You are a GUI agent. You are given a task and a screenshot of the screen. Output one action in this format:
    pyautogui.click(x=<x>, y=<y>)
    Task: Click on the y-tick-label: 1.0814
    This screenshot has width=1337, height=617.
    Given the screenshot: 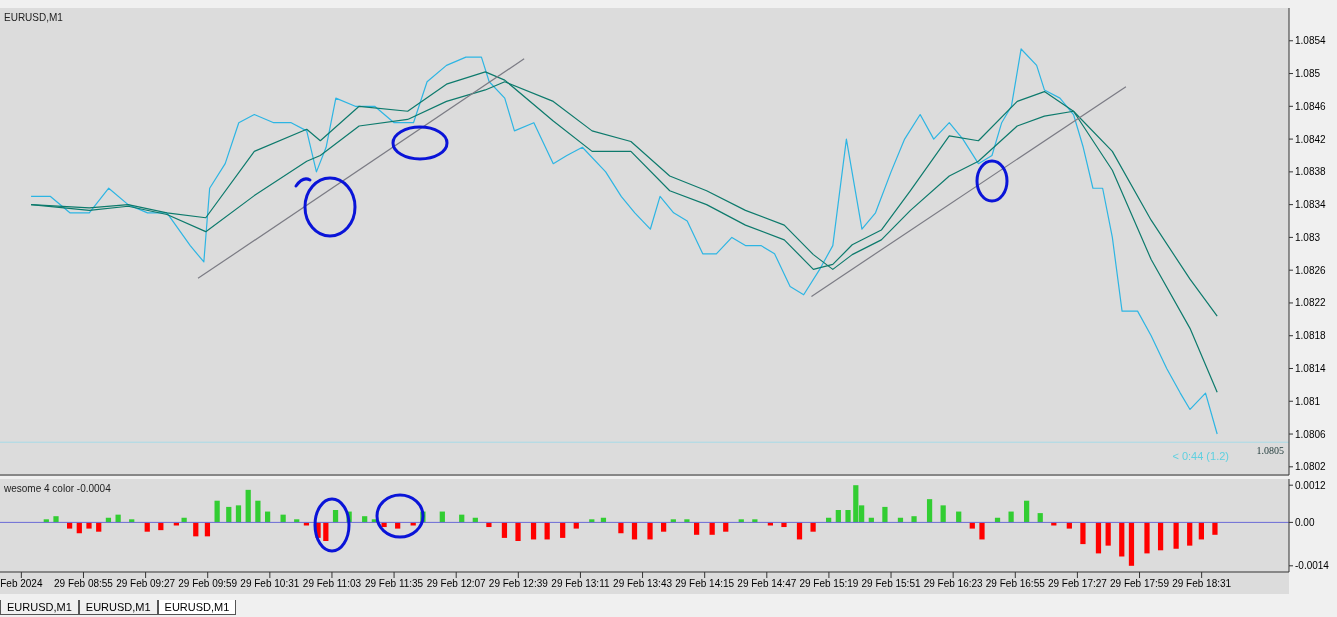 What is the action you would take?
    pyautogui.click(x=1311, y=369)
    